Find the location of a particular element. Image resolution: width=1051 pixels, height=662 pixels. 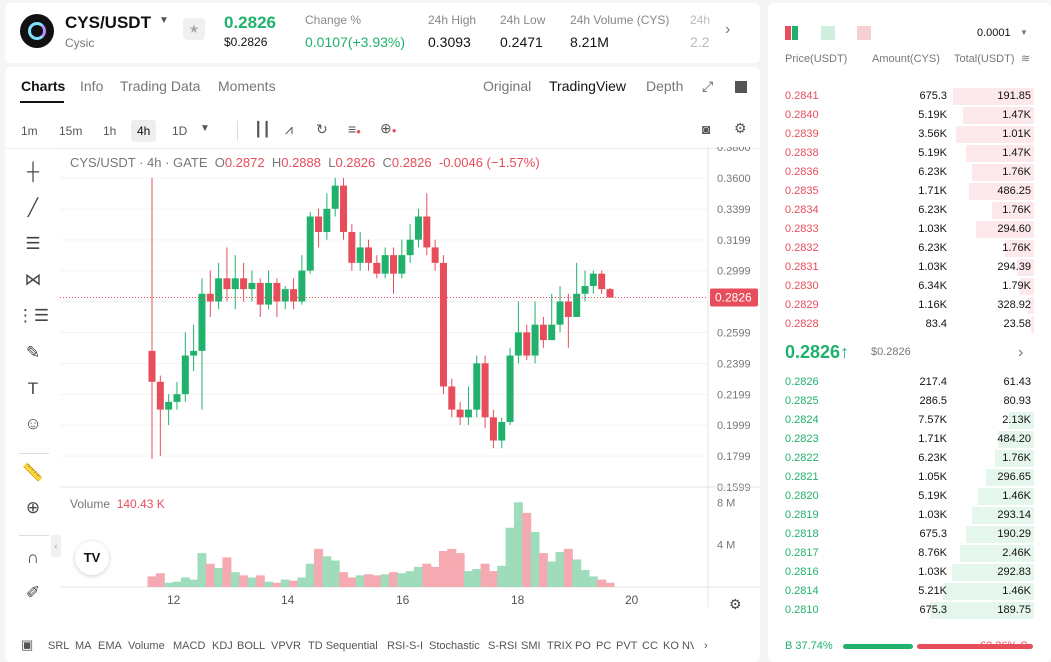

bid-row: 0.2823 1.71K 484.20 is located at coordinates (909, 439).